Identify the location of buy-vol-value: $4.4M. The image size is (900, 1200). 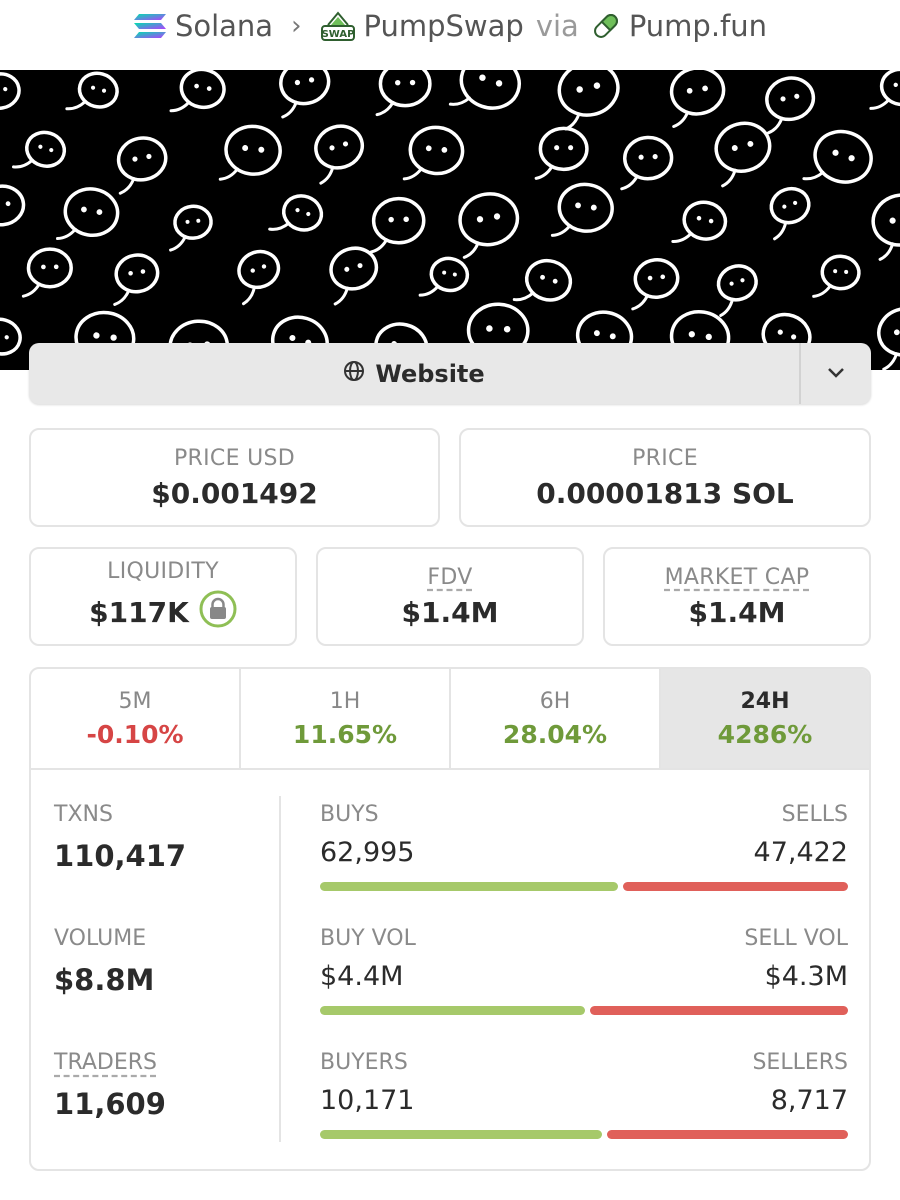
(362, 976).